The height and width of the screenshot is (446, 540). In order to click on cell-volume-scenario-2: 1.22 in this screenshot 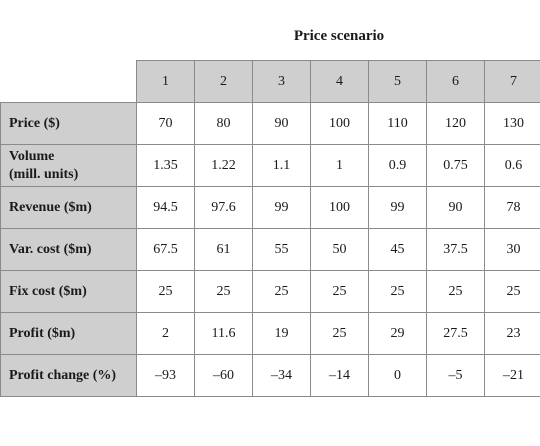, I will do `click(223, 165)`.